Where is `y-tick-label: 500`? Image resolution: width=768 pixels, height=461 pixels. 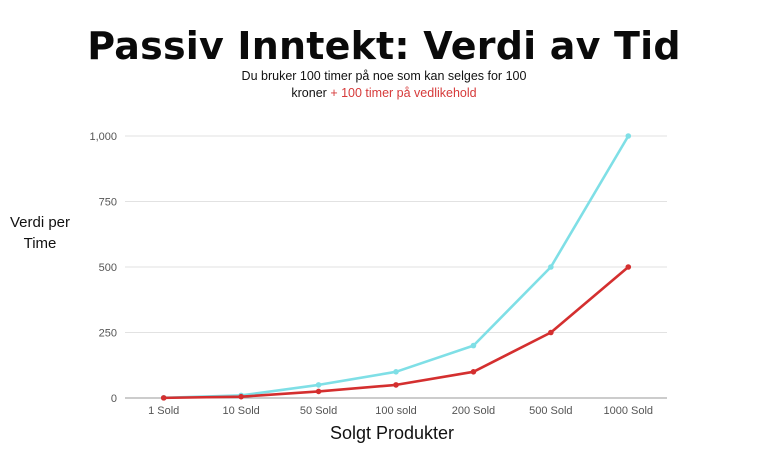 y-tick-label: 500 is located at coordinates (108, 268).